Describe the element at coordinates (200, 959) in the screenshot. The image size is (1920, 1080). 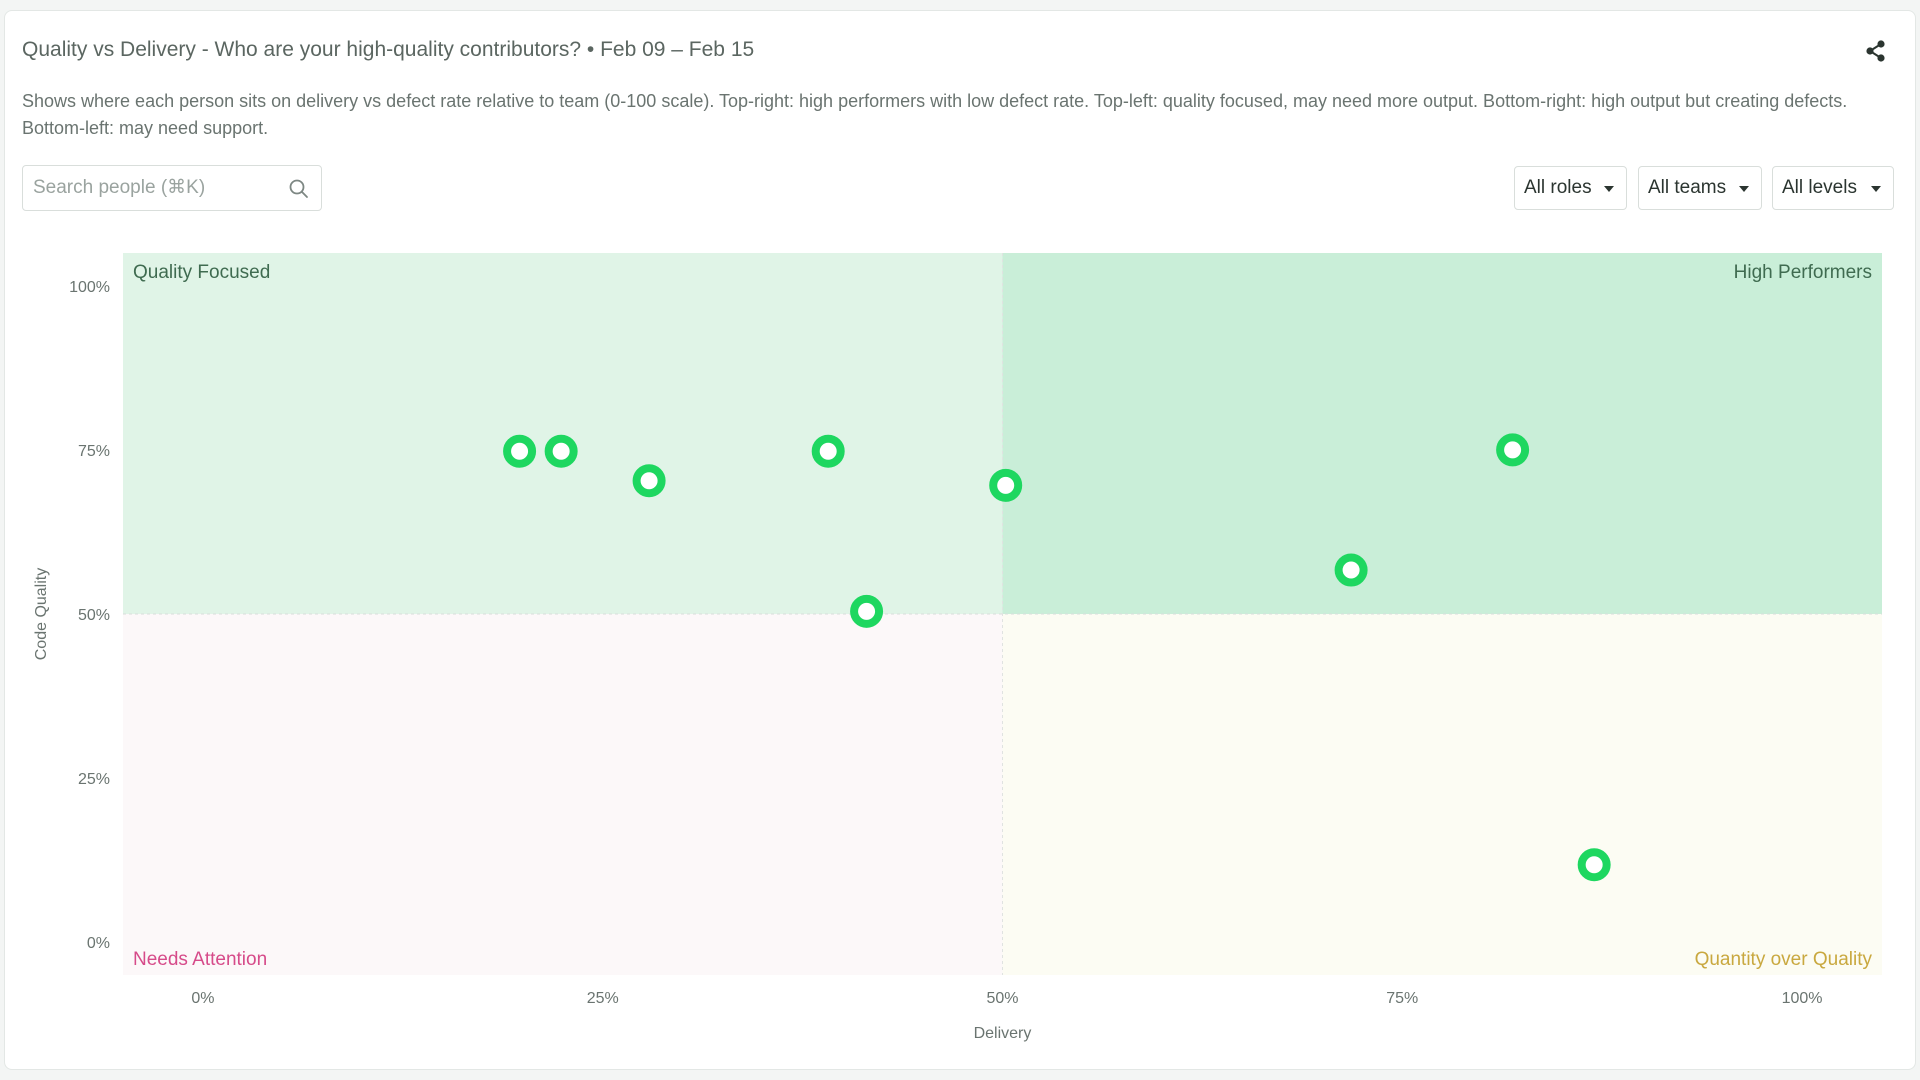
I see `quadrant-label-needs-attention: Needs Attention` at that location.